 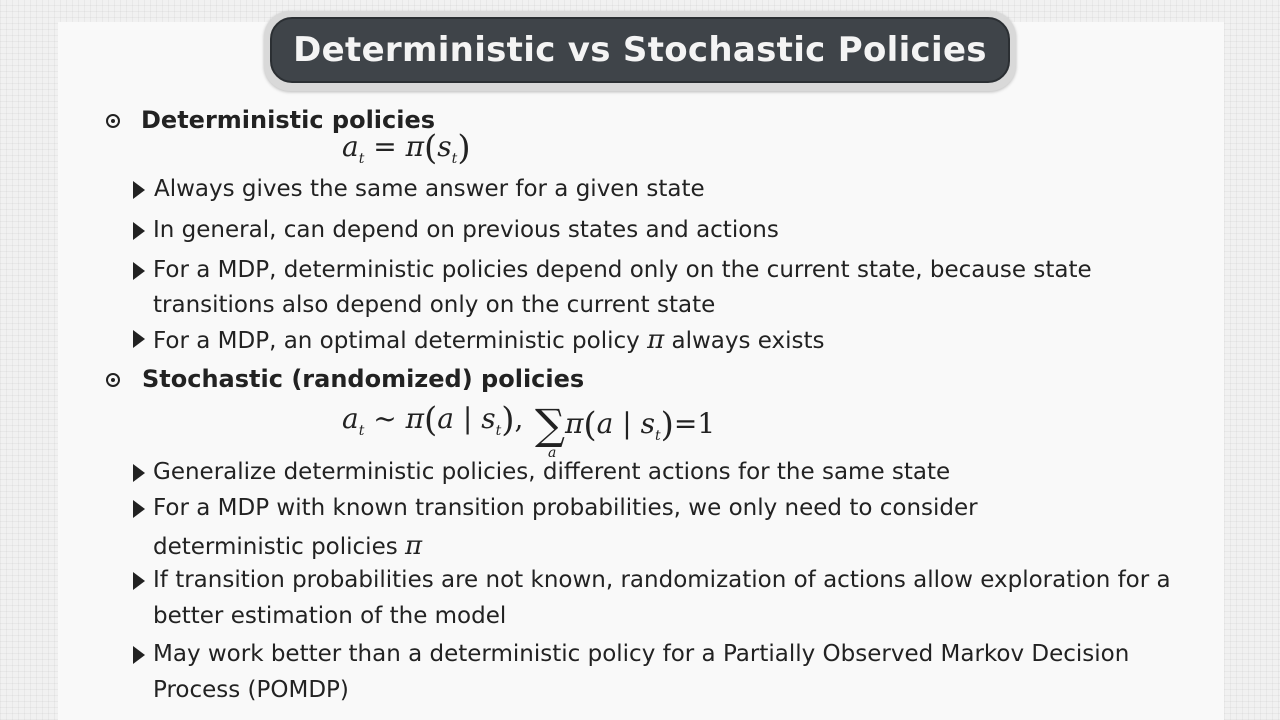 I want to click on slide-title: Deterministic vs Stochastic Policies, so click(x=640, y=50).